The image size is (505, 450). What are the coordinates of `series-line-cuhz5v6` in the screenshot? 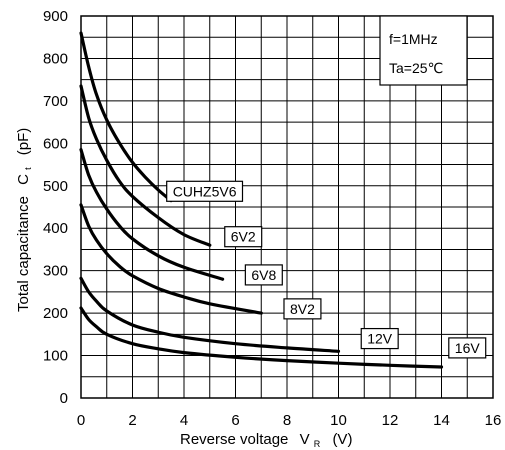 It's located at (126, 117).